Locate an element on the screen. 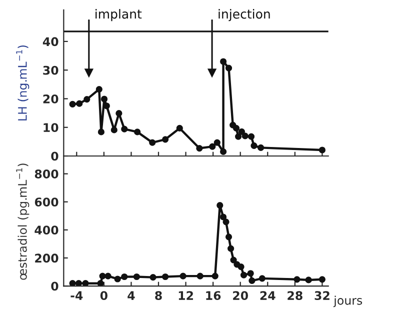 The image size is (398, 321). x-tick-label: 0 is located at coordinates (104, 295).